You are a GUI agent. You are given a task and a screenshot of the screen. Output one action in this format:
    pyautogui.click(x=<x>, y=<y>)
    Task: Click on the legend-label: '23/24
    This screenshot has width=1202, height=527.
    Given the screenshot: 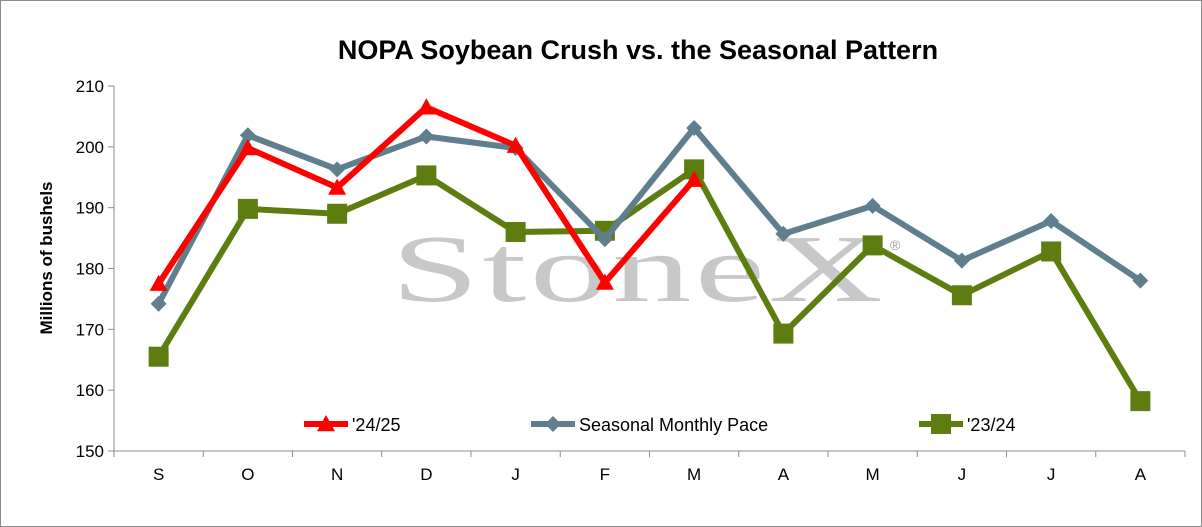 What is the action you would take?
    pyautogui.click(x=991, y=425)
    